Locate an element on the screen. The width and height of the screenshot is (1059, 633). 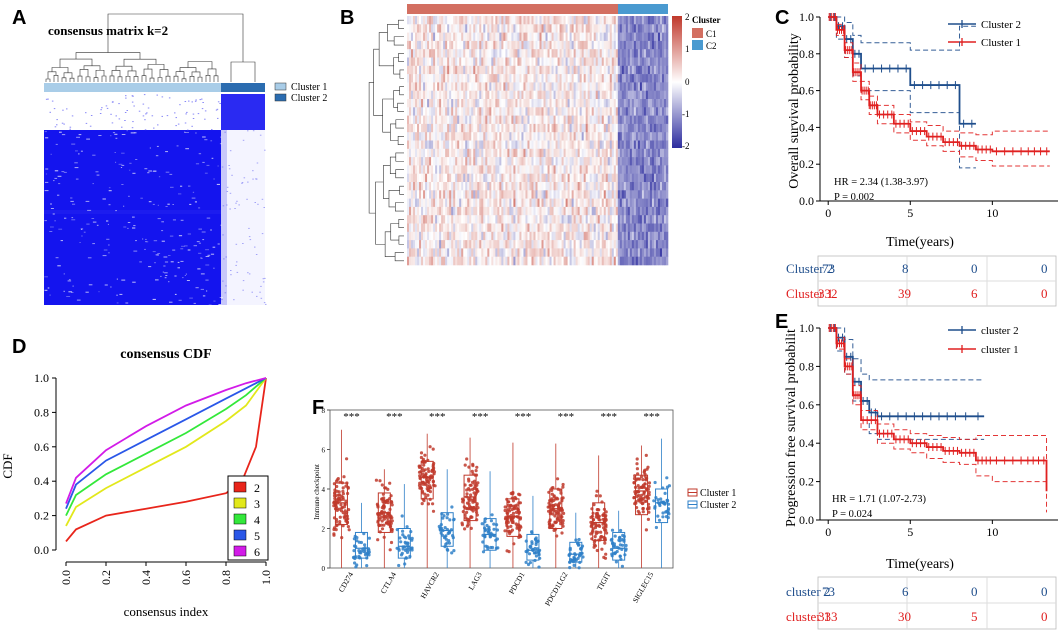
y-tick-label: 6 is located at coordinates (324, 451).